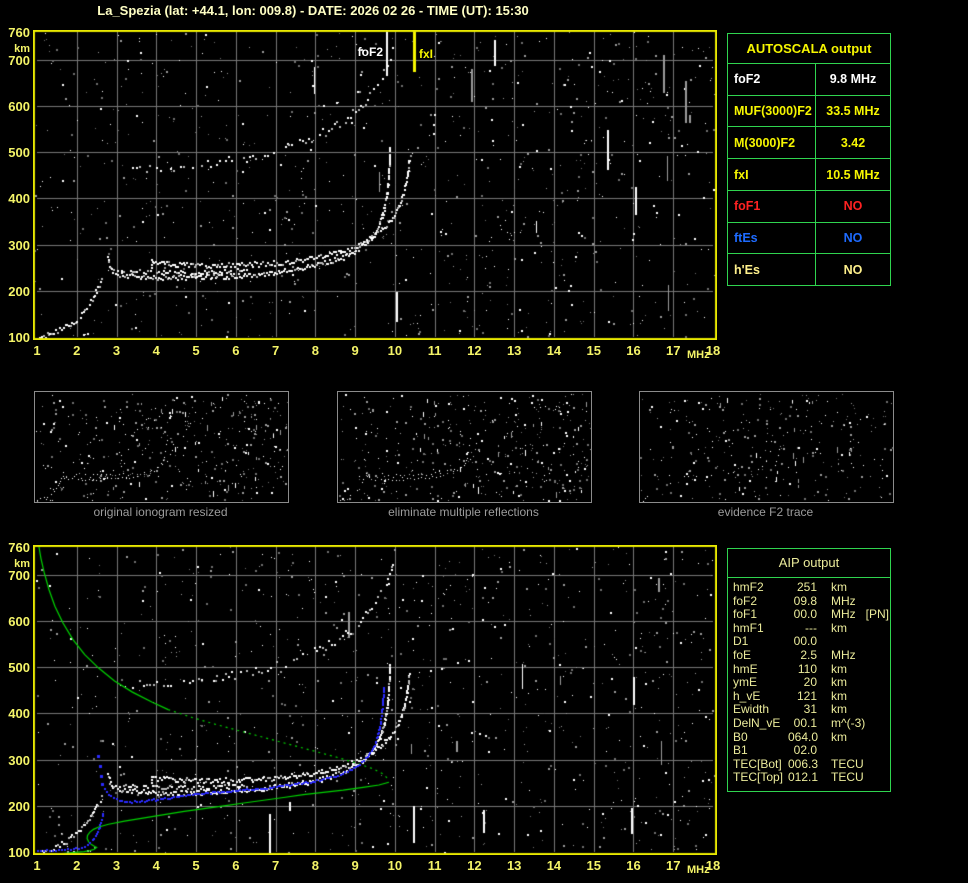  Describe the element at coordinates (161, 447) in the screenshot. I see `thumbnail-original-ionogram` at that location.